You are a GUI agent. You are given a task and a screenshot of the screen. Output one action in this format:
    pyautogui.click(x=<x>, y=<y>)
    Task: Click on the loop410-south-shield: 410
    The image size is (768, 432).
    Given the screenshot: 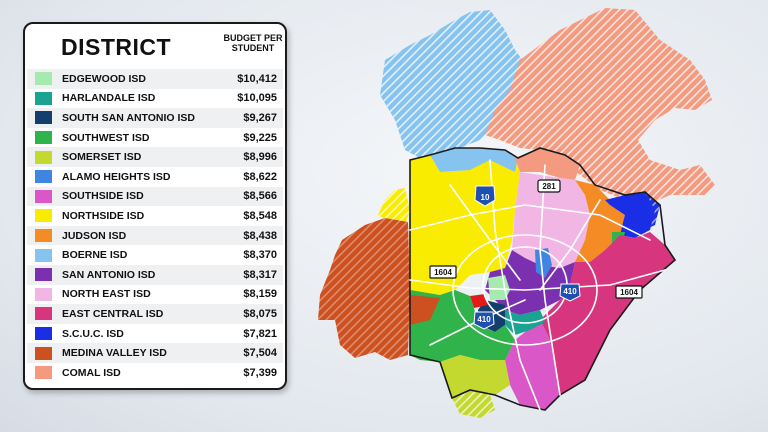 What is the action you would take?
    pyautogui.click(x=484, y=320)
    